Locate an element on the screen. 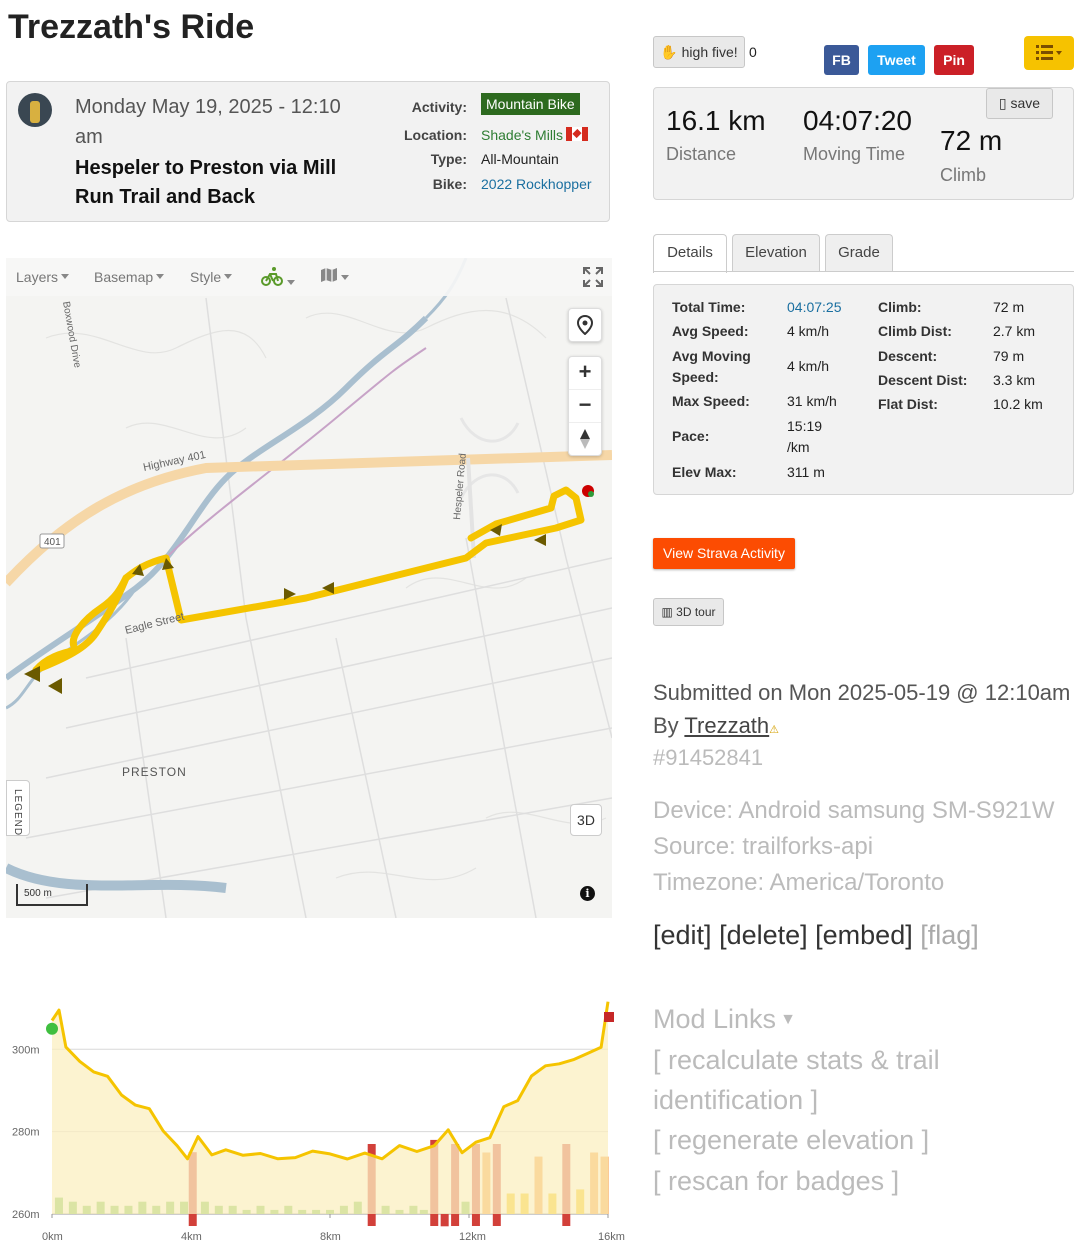 This screenshot has width=1079, height=1257. admin-actions: [edit] [delete] [embed] [flag] is located at coordinates (816, 935).